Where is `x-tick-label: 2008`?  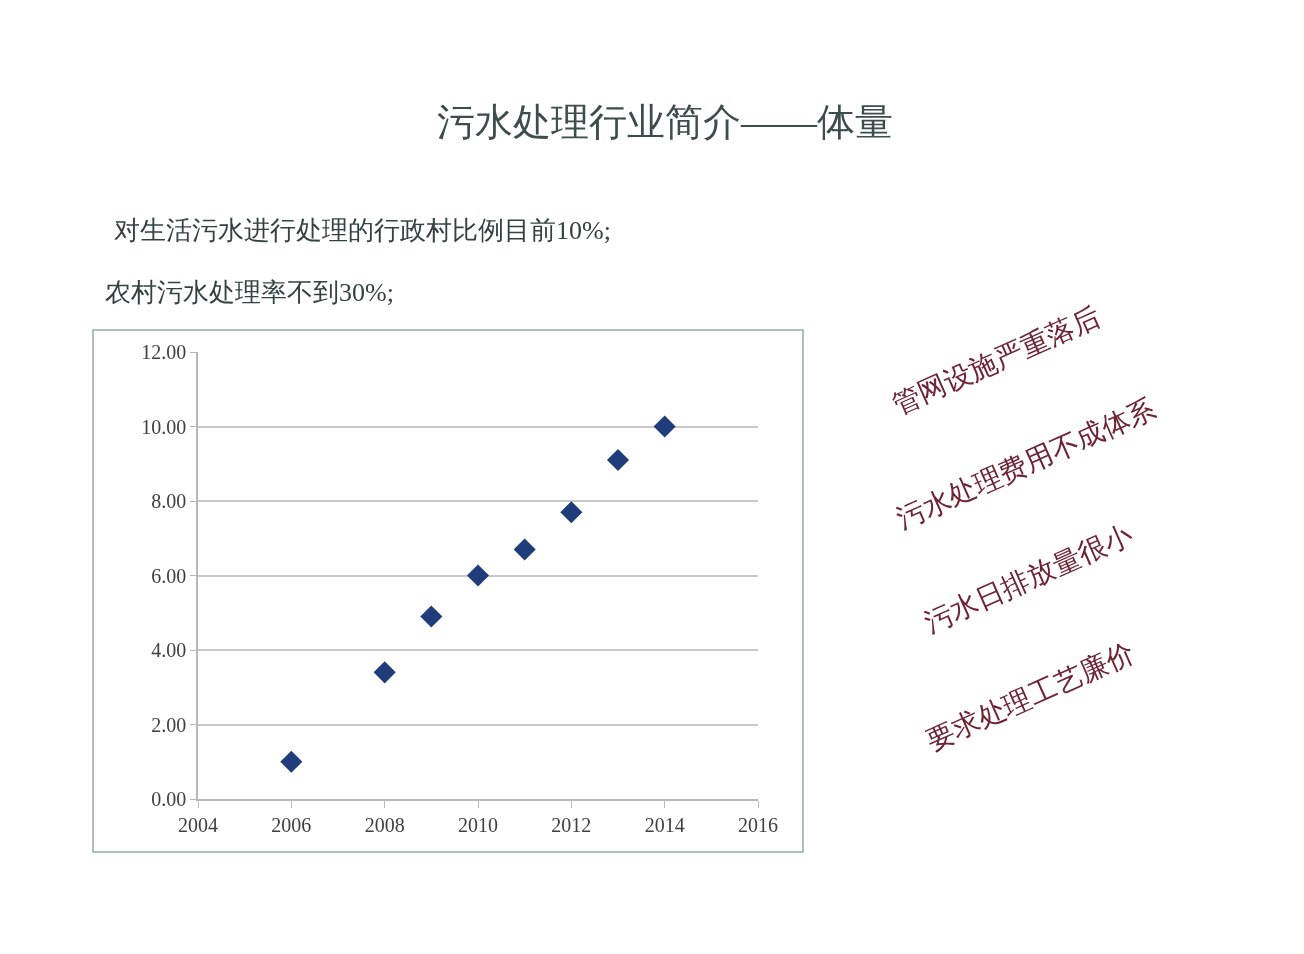
x-tick-label: 2008 is located at coordinates (384, 824).